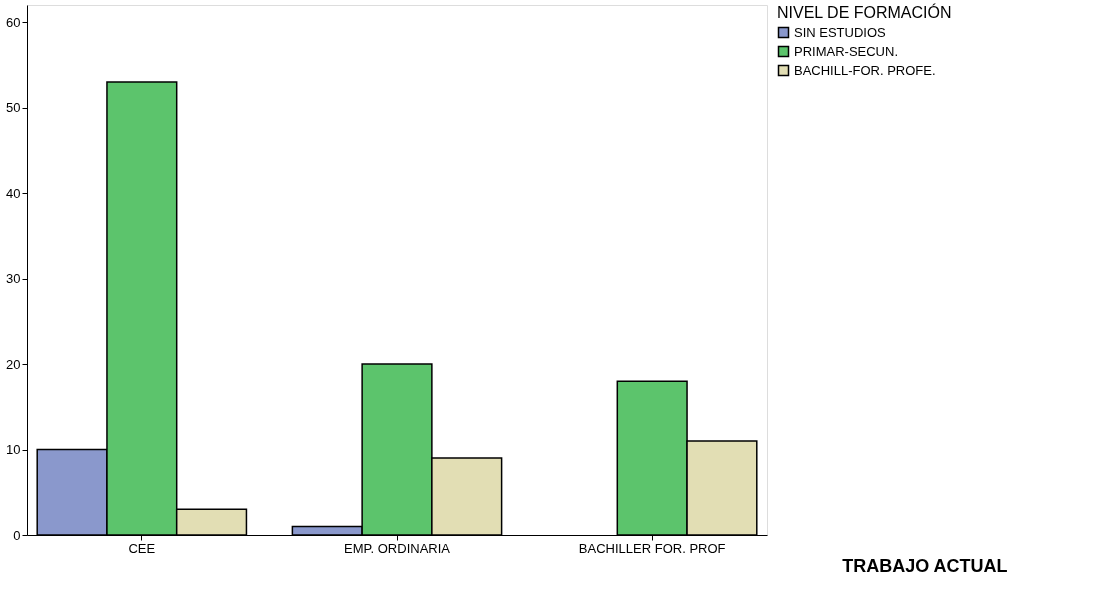 Image resolution: width=1099 pixels, height=594 pixels. I want to click on y-tick-label: 0, so click(17, 535).